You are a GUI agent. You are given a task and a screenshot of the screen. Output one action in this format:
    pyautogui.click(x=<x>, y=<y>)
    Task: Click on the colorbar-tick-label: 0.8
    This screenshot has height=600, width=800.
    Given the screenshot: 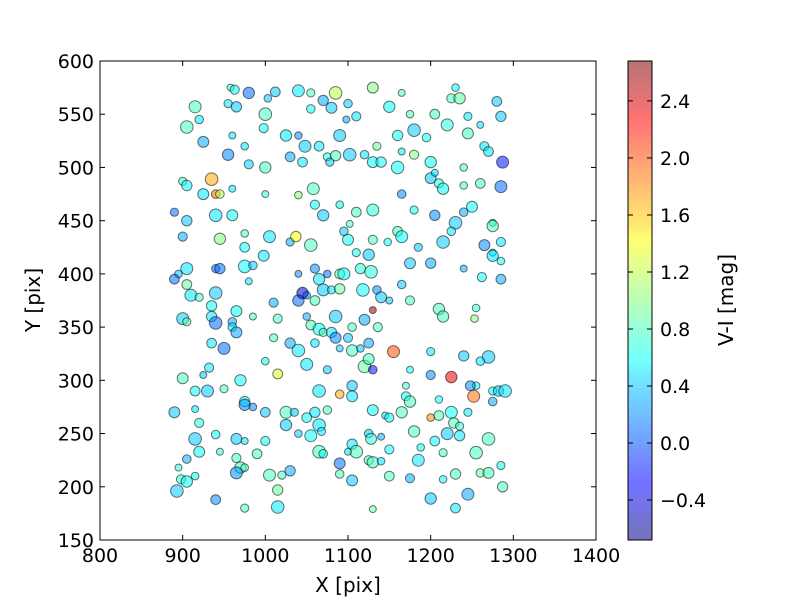 What is the action you would take?
    pyautogui.click(x=675, y=330)
    